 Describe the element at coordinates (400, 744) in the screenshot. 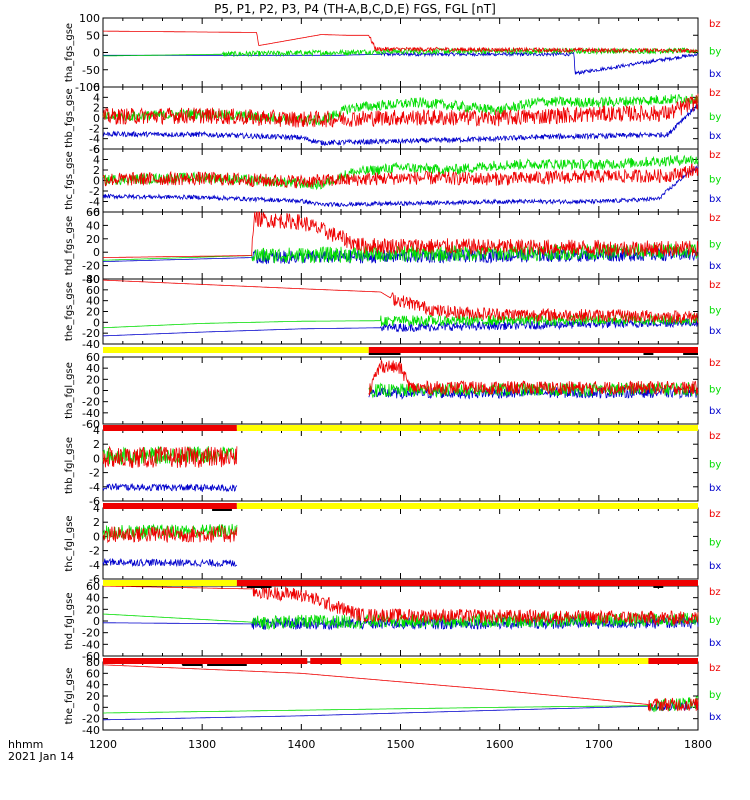

I see `x-axis: 1200 1300 1400 1500 1600 1700 1800` at that location.